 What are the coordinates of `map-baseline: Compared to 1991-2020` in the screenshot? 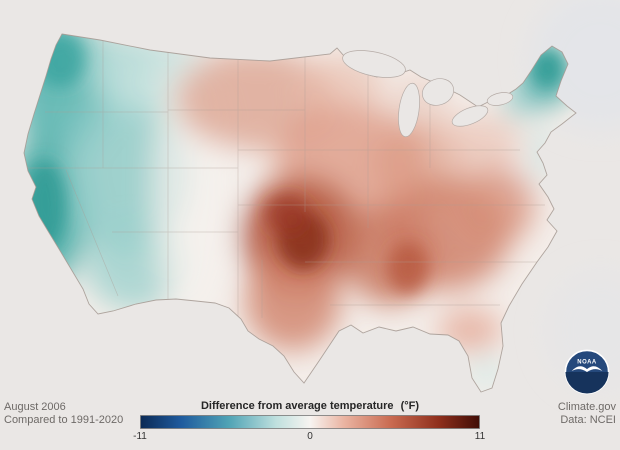 It's located at (64, 420).